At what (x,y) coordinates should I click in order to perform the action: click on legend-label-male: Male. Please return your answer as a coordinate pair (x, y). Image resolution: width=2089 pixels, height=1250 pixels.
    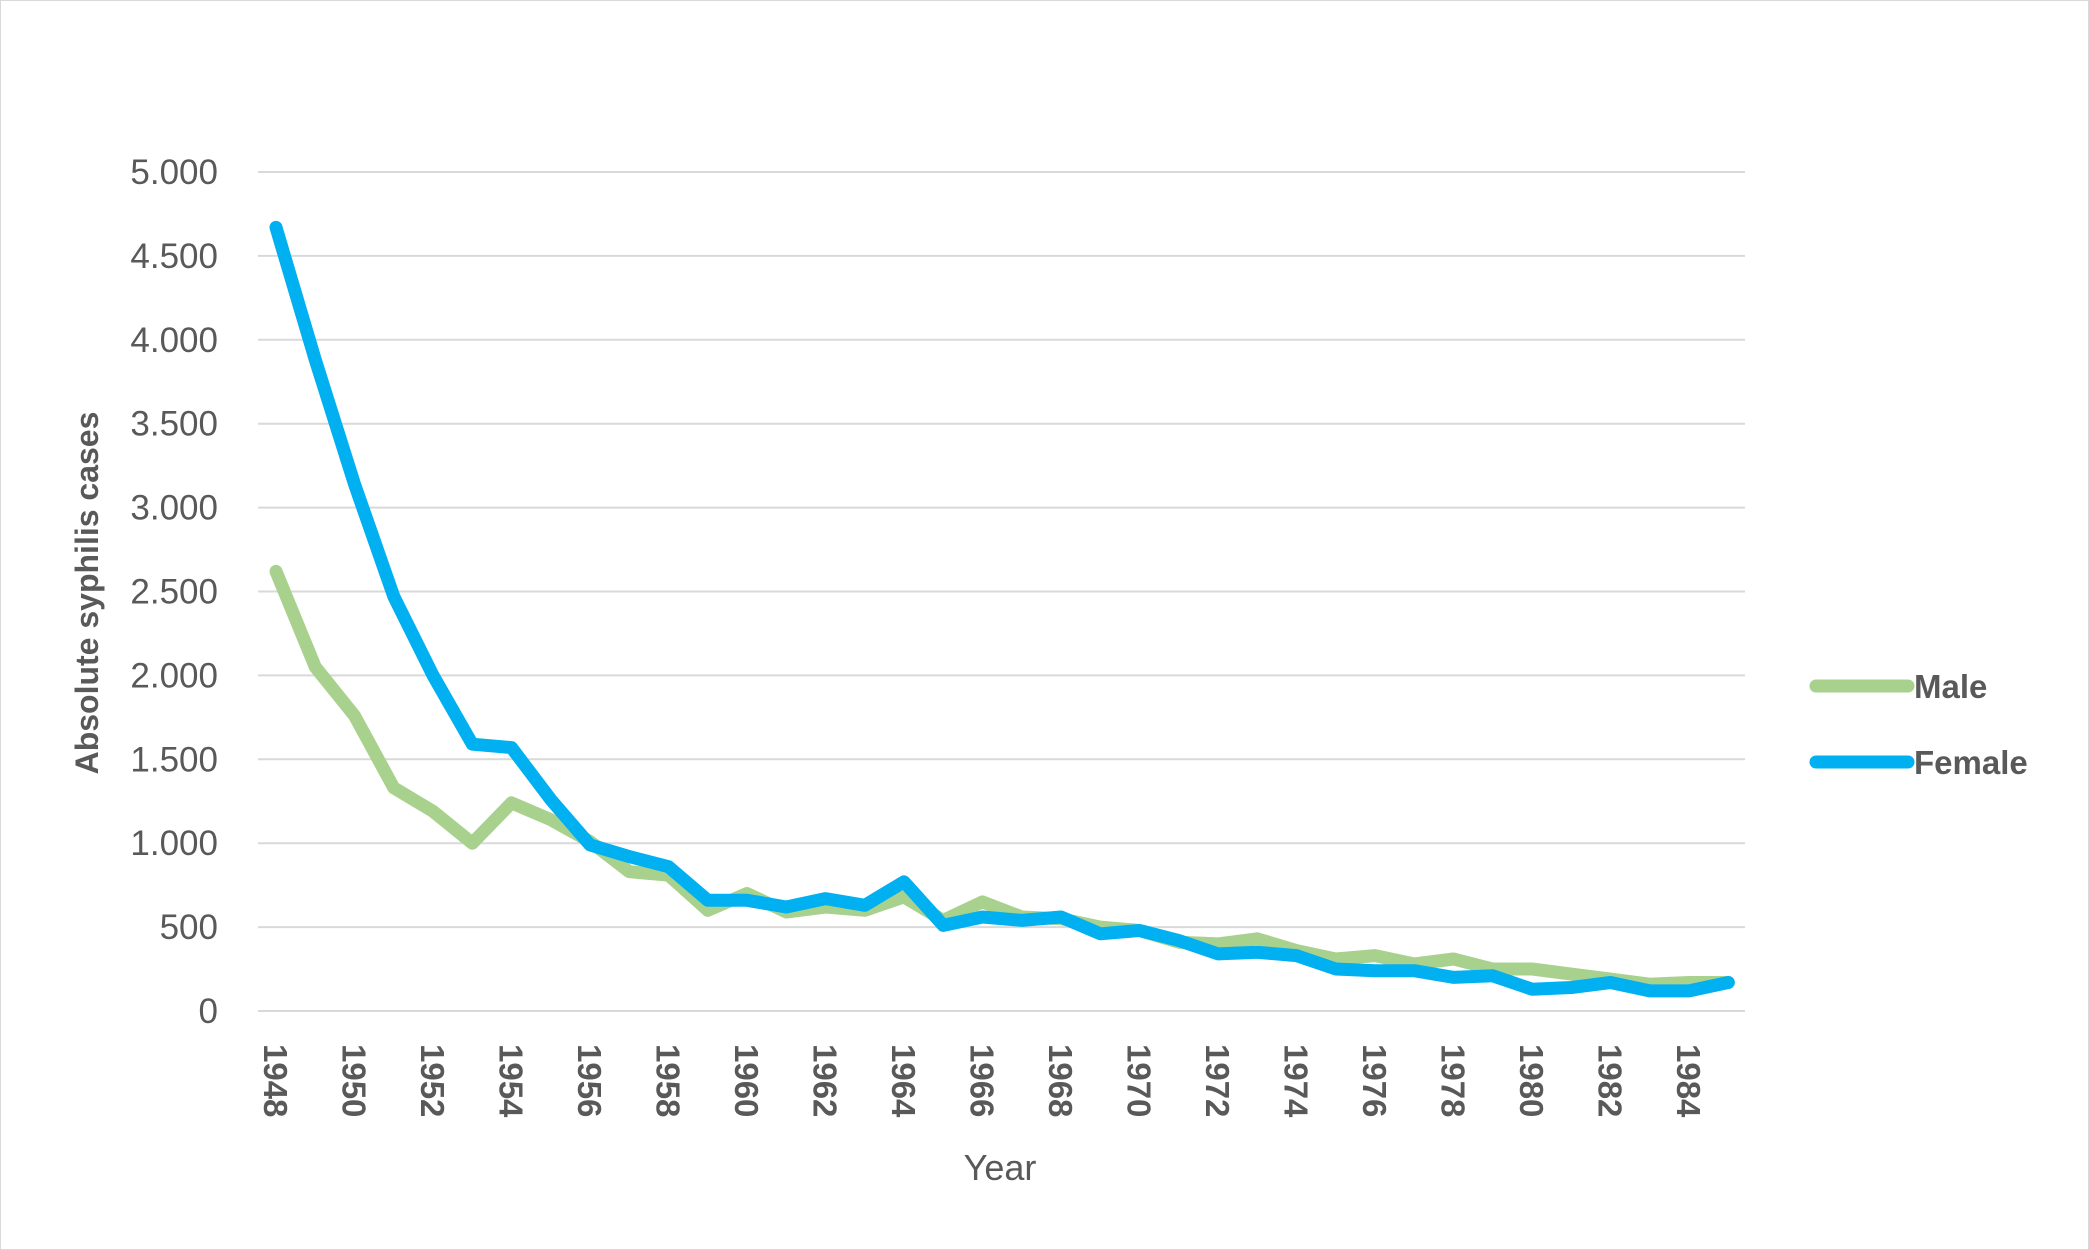
    Looking at the image, I should click on (1950, 686).